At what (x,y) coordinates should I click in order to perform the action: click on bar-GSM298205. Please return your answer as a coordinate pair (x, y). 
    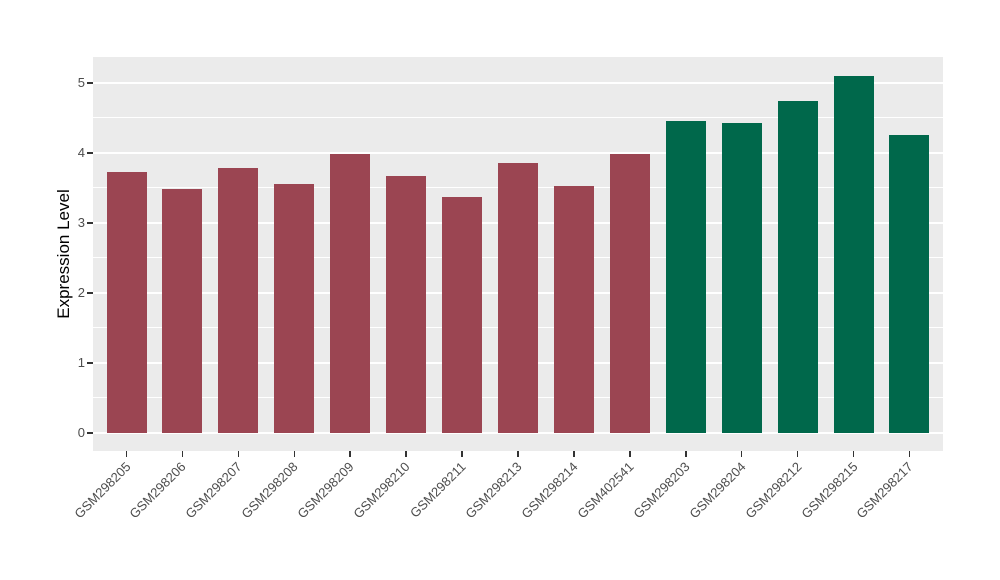
    Looking at the image, I should click on (126, 302).